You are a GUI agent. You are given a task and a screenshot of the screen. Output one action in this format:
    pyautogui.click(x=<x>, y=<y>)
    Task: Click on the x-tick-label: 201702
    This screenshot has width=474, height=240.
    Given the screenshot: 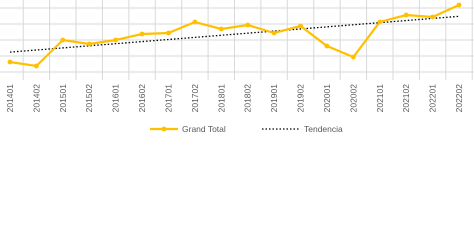 What is the action you would take?
    pyautogui.click(x=195, y=98)
    